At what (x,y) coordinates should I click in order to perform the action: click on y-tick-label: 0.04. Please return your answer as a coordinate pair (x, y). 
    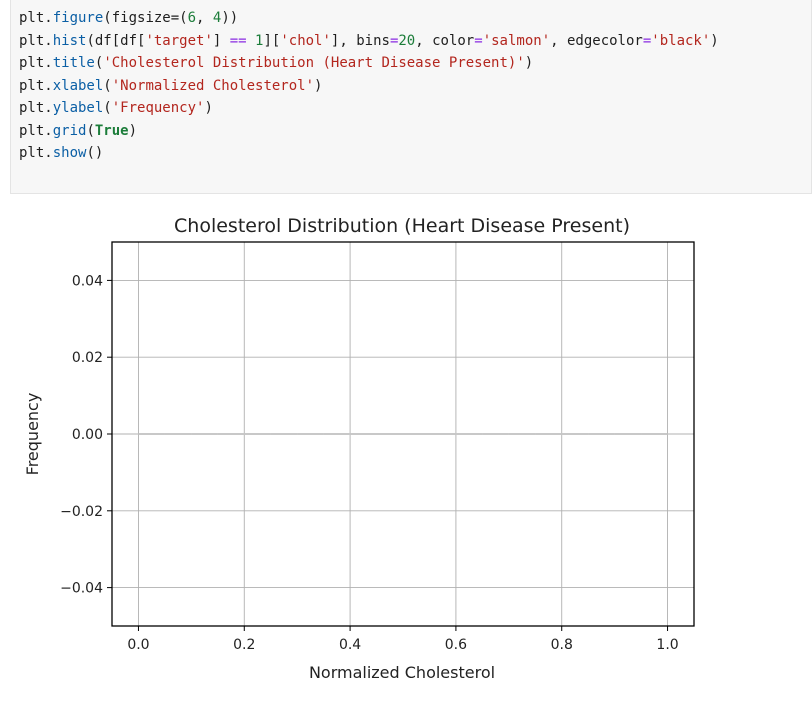
    Looking at the image, I should click on (87, 281).